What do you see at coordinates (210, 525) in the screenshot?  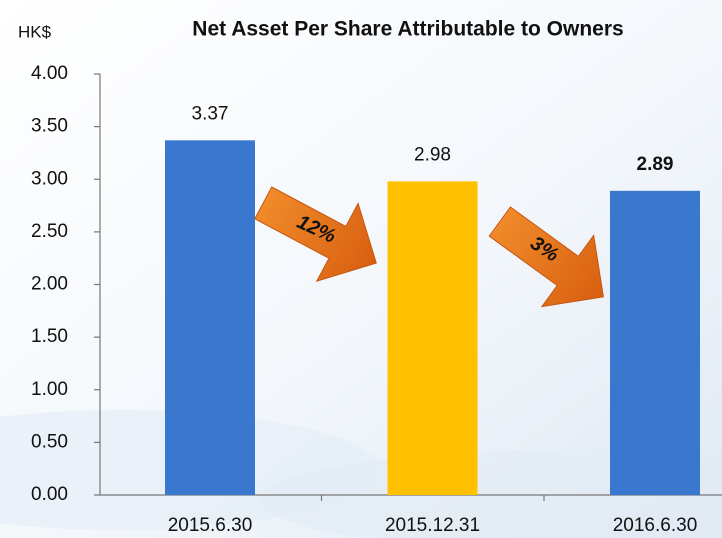 I see `x-tick-label: 2015.6.30` at bounding box center [210, 525].